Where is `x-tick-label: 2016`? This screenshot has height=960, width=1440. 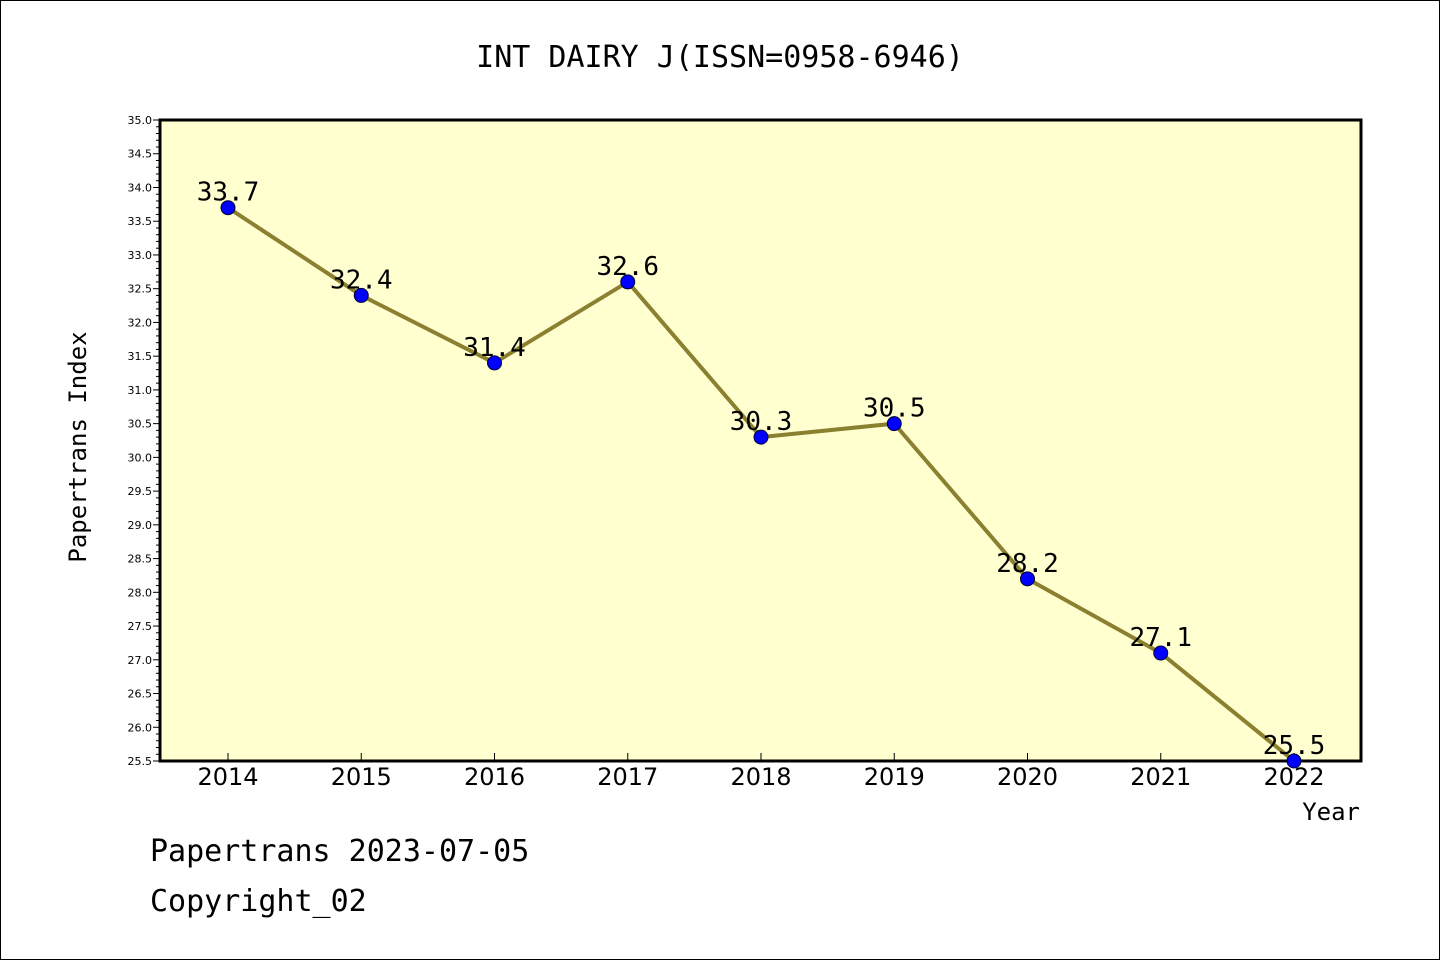
x-tick-label: 2016 is located at coordinates (494, 777).